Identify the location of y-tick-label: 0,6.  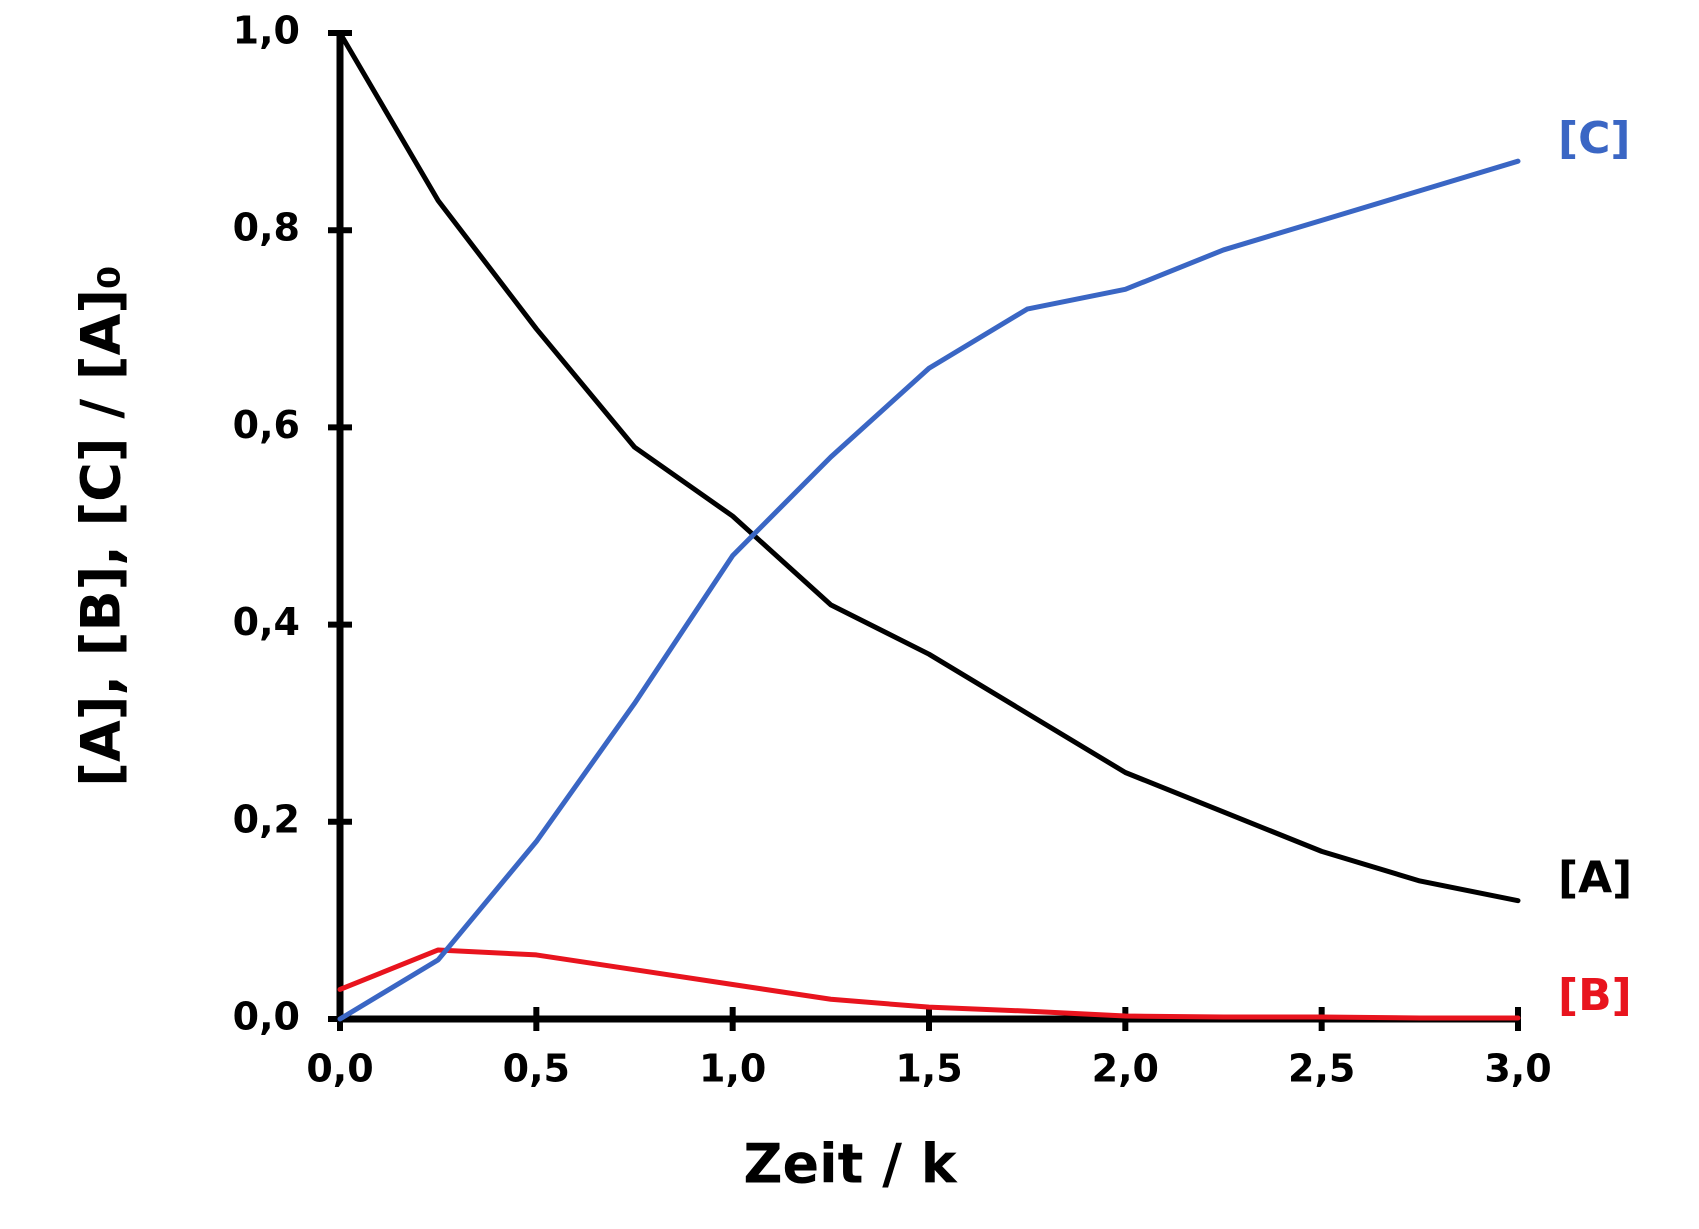
(266, 425).